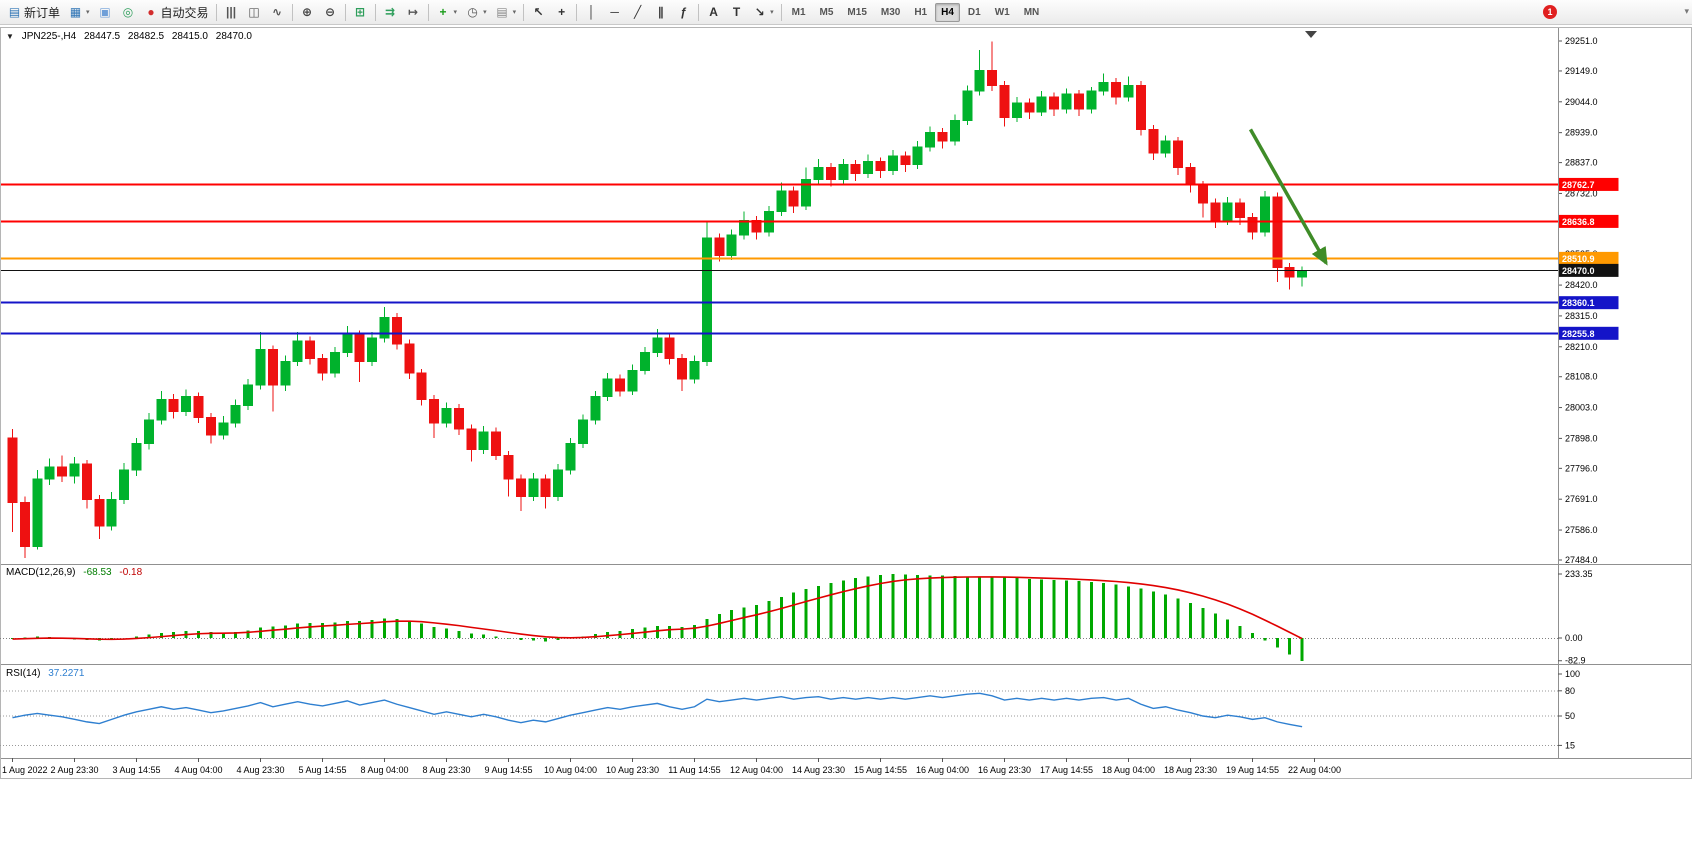  I want to click on svg-text: 28470.0, so click(1578, 271).